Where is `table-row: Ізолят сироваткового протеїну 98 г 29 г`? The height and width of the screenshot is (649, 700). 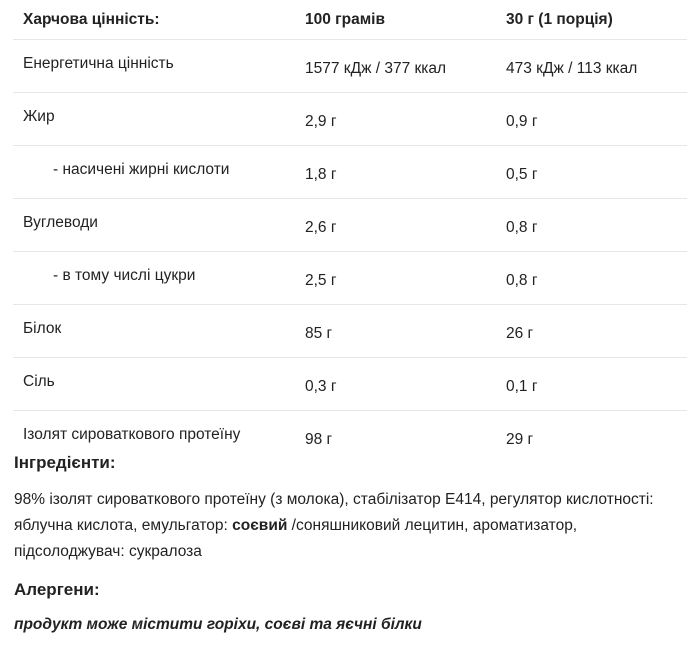
table-row: Ізолят сироваткового протеїну 98 г 29 г is located at coordinates (350, 437).